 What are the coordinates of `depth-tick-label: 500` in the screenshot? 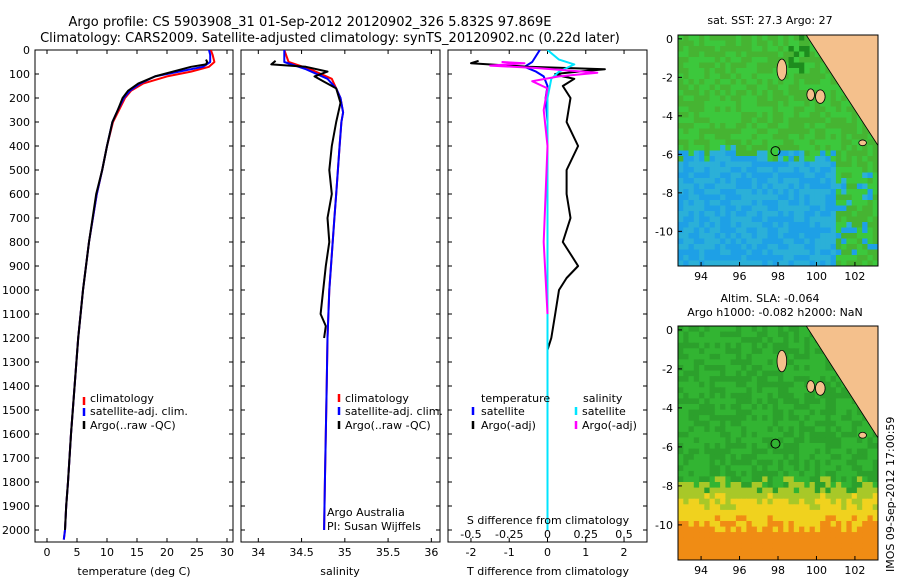 It's located at (19, 170).